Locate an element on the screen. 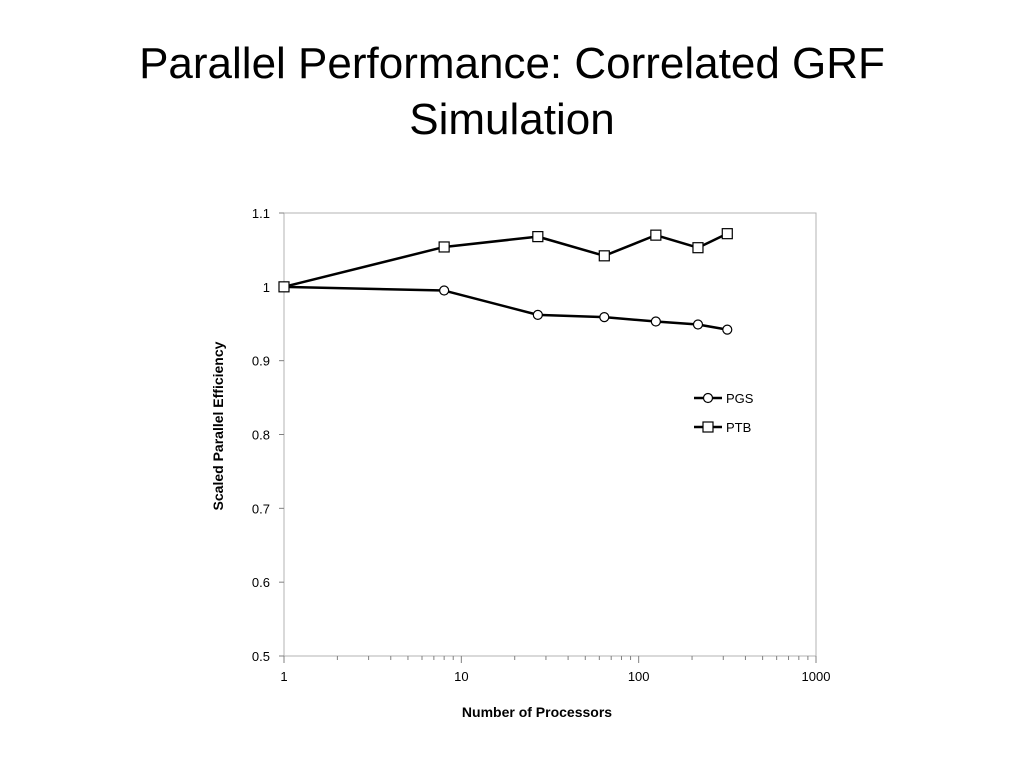 Image resolution: width=1024 pixels, height=768 pixels. y-tick-label: 0.8 is located at coordinates (261, 435).